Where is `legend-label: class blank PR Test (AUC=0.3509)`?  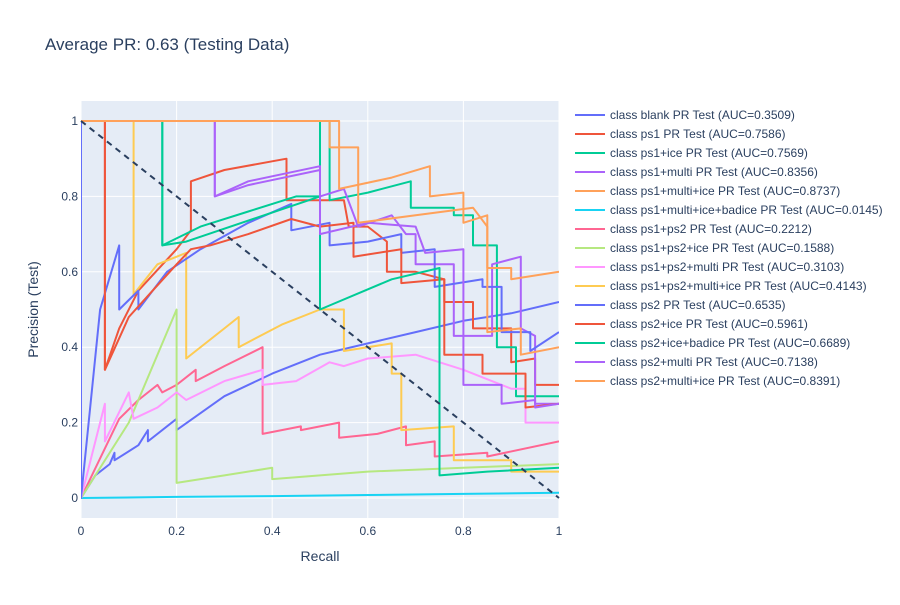 legend-label: class blank PR Test (AUC=0.3509) is located at coordinates (702, 115).